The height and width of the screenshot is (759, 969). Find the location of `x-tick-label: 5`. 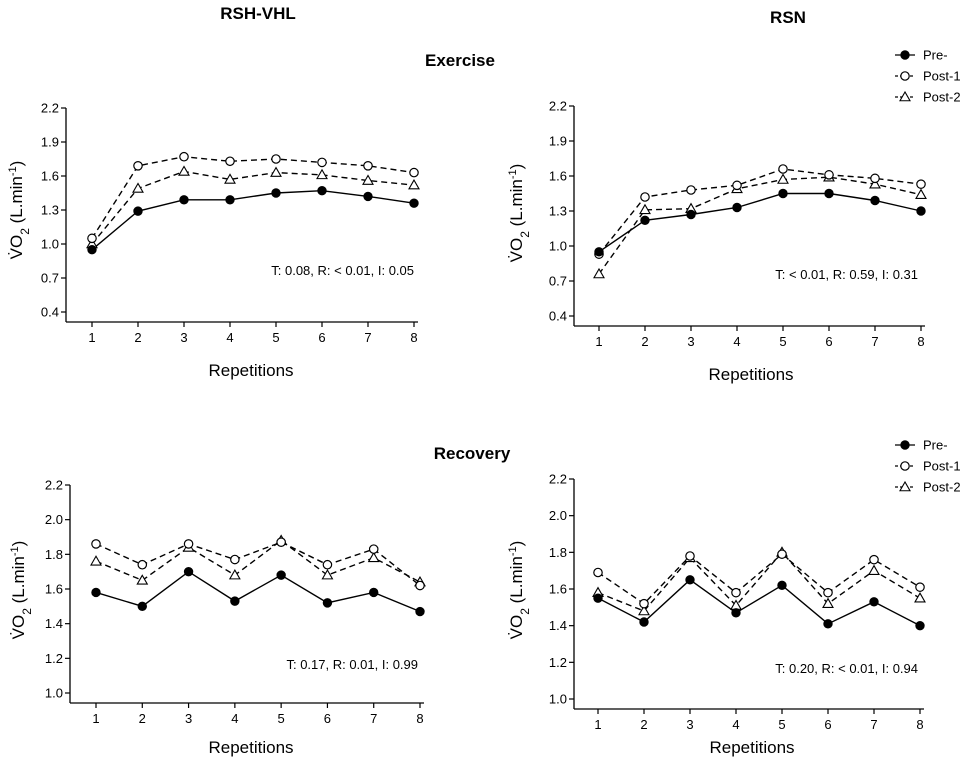

x-tick-label: 5 is located at coordinates (781, 724).